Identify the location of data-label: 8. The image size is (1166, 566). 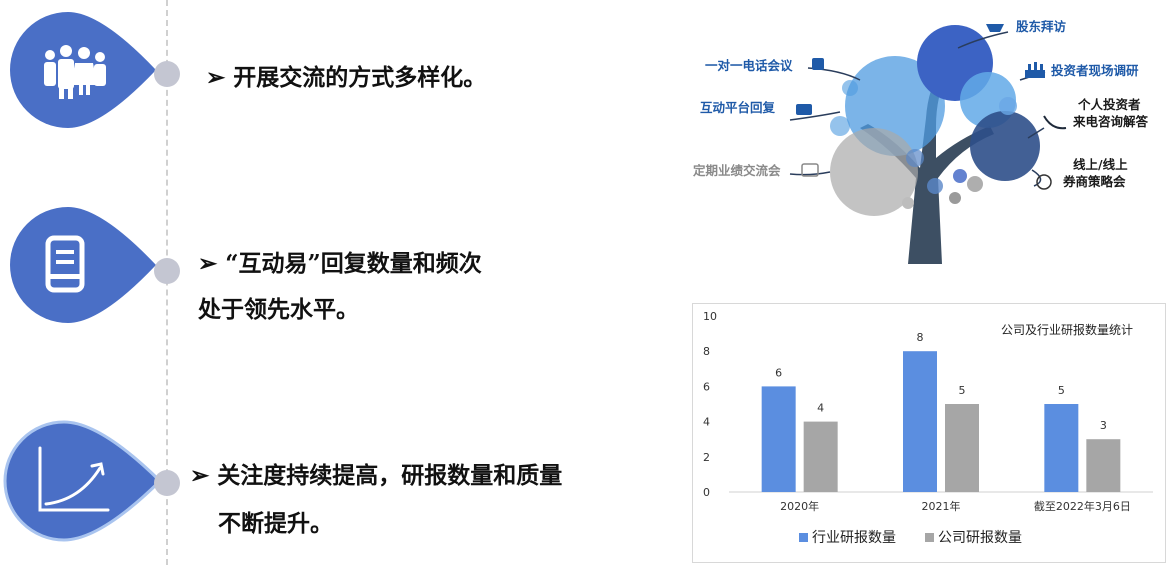
(920, 337).